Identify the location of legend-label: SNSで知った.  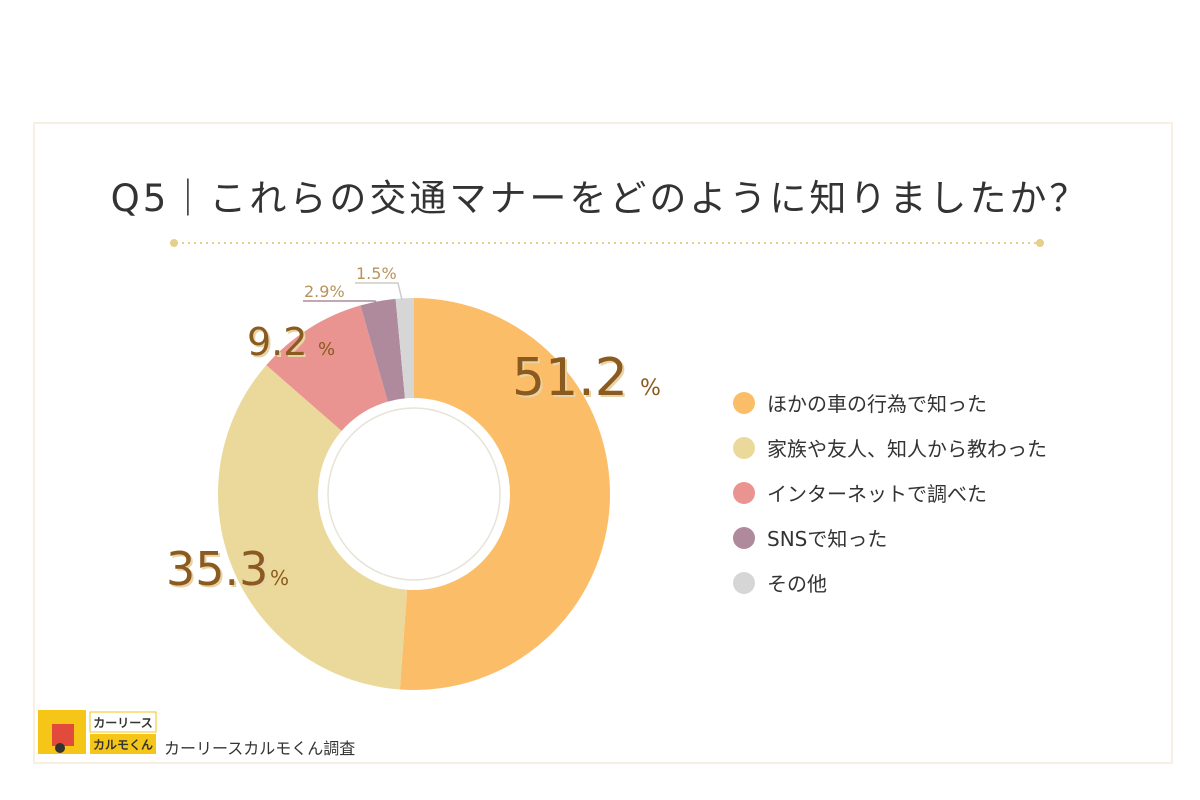
(827, 539).